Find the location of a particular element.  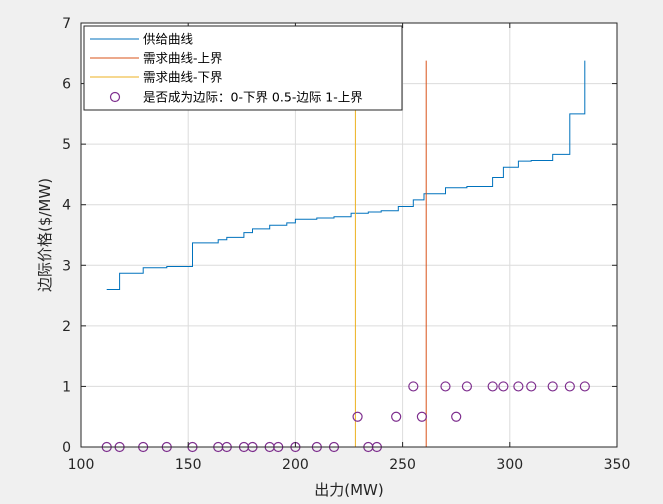

y-tick-label: 5 is located at coordinates (66, 145).